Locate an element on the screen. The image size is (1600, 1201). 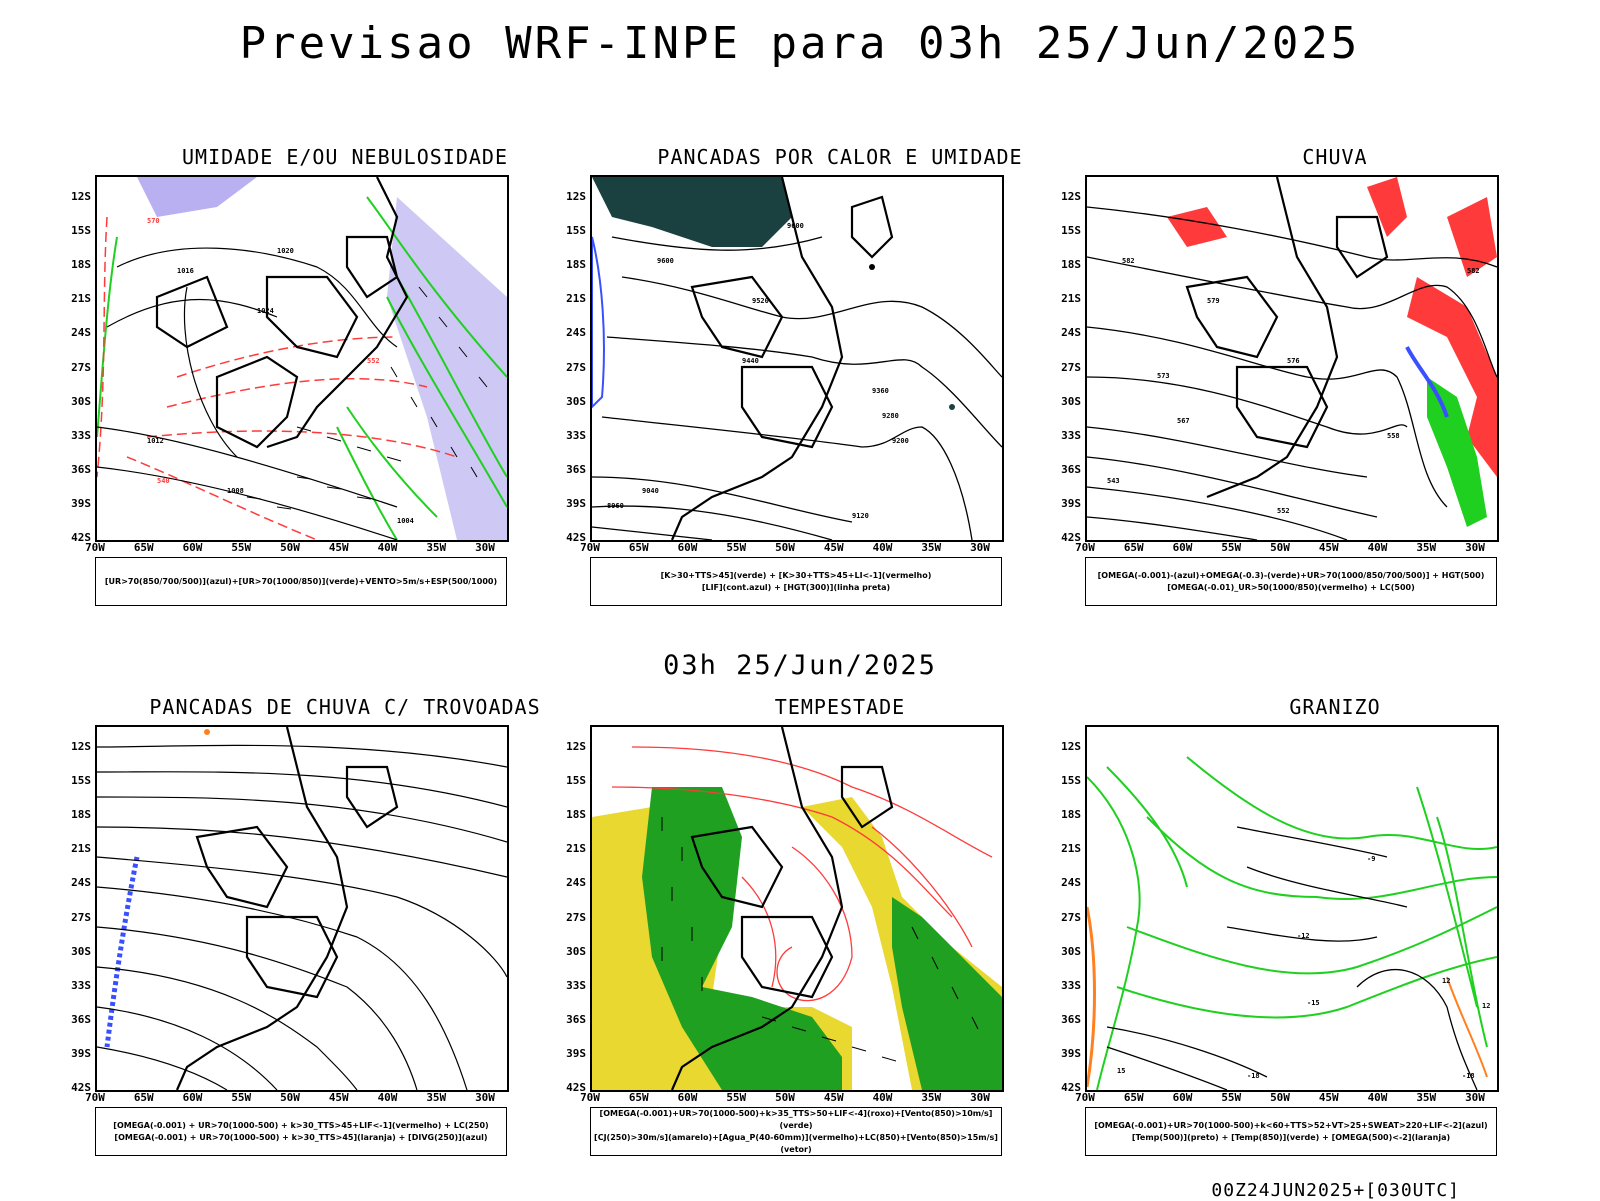
contour-label: 1016 is located at coordinates (185, 271).